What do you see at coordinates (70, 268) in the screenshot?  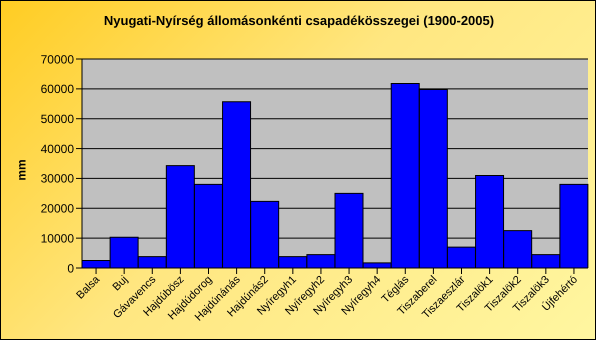 I see `y-tick-label: 0` at bounding box center [70, 268].